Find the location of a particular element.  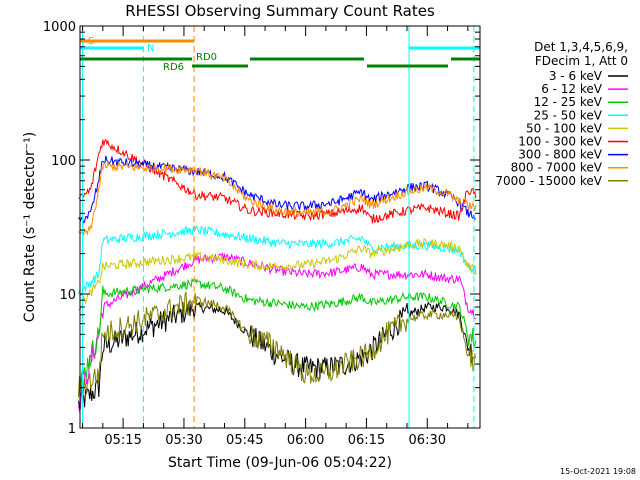

legend-entry-label: 7000 - 15000 keV is located at coordinates (548, 181).